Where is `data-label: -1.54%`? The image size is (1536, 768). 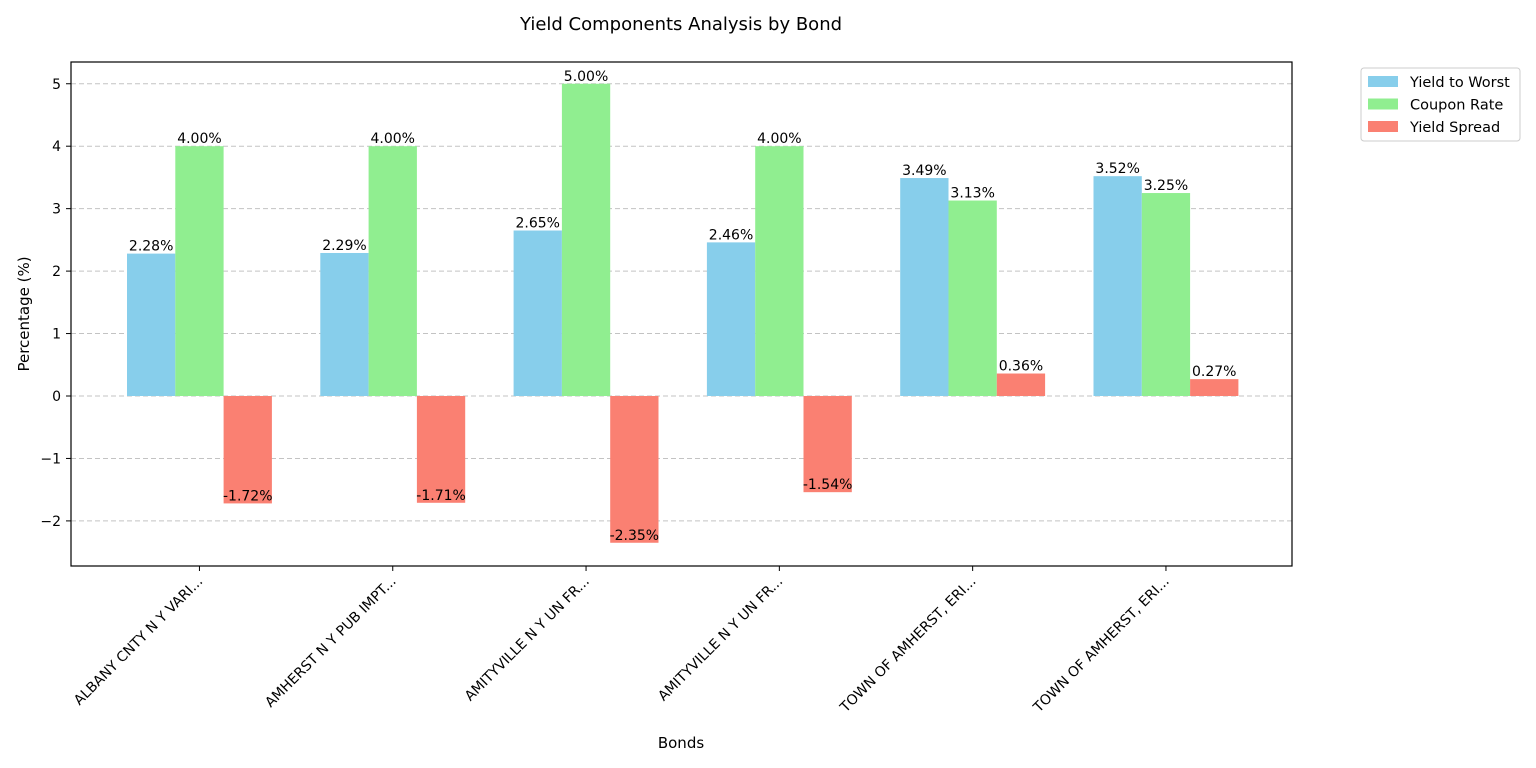 data-label: -1.54% is located at coordinates (828, 485).